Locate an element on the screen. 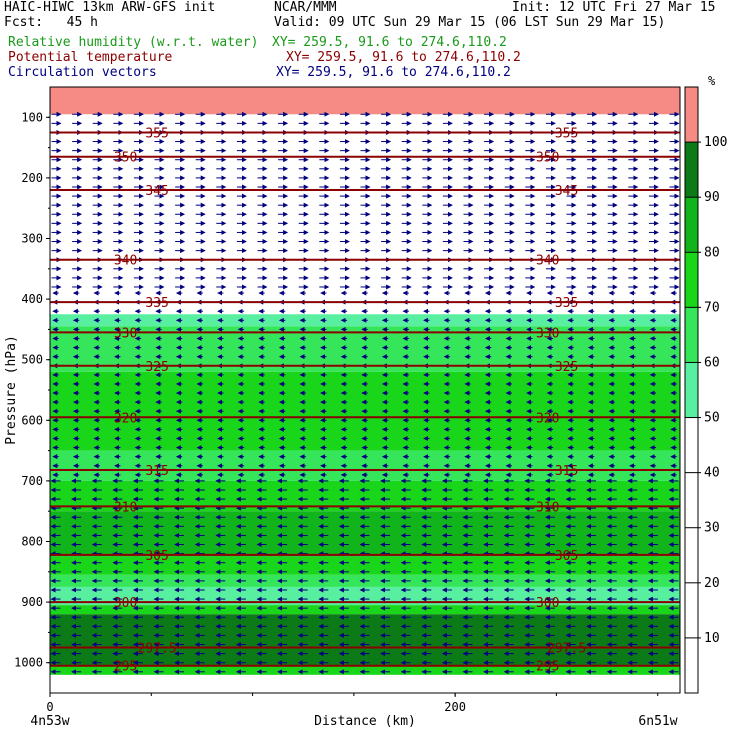 The width and height of the screenshot is (740, 740). colorbar-tick-label: 90 is located at coordinates (712, 197).